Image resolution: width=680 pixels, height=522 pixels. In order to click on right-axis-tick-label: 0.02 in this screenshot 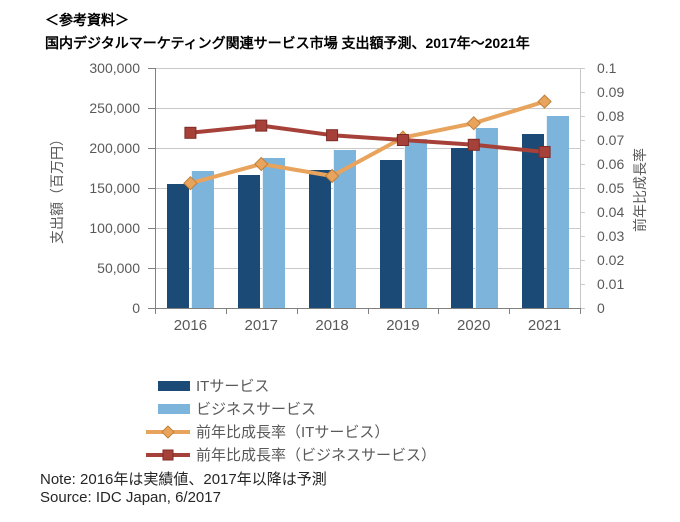, I will do `click(611, 260)`.